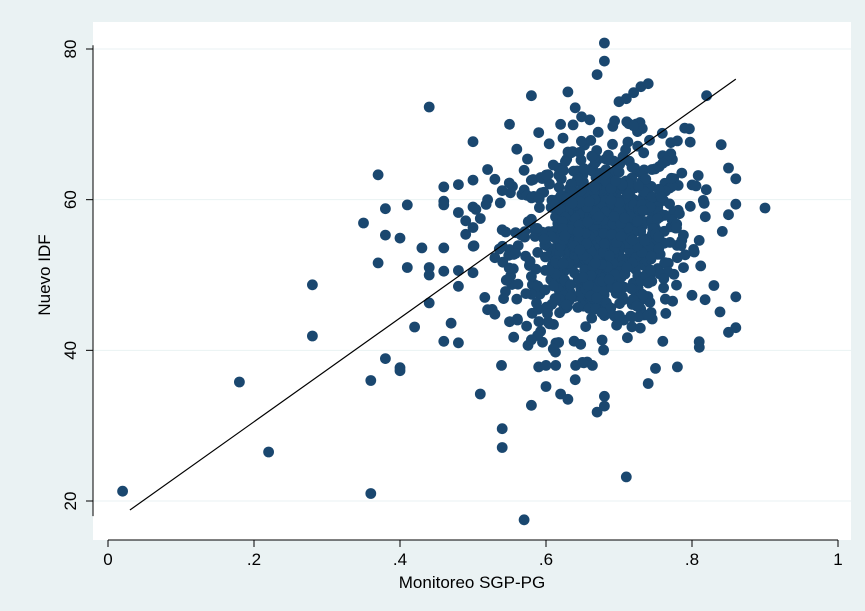 The width and height of the screenshot is (865, 611). Describe the element at coordinates (107, 559) in the screenshot. I see `x-tick-label-0: 0` at that location.